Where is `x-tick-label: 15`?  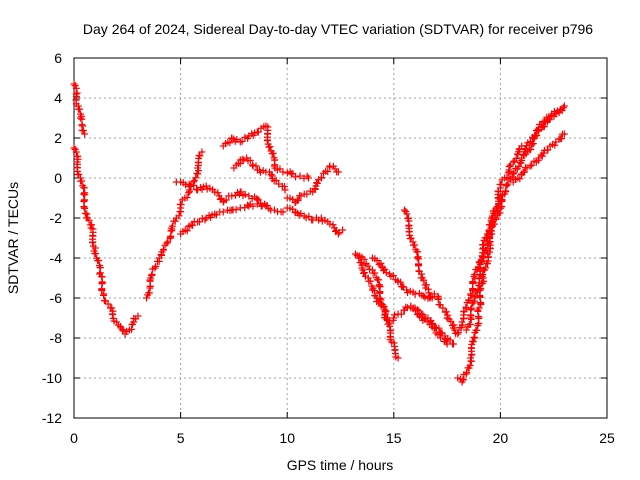 x-tick-label: 15 is located at coordinates (394, 438).